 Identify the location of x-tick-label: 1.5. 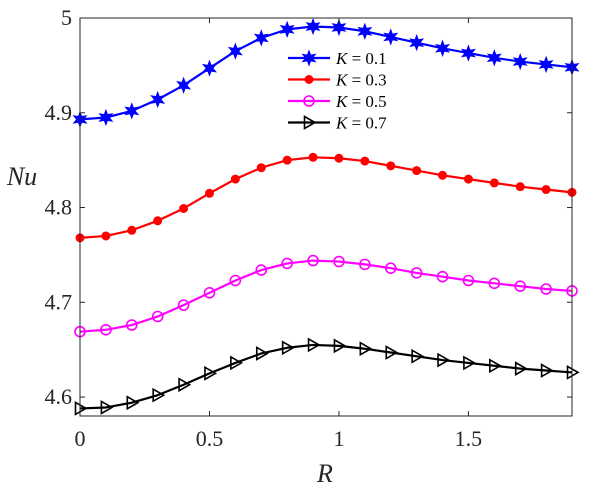
(469, 438).